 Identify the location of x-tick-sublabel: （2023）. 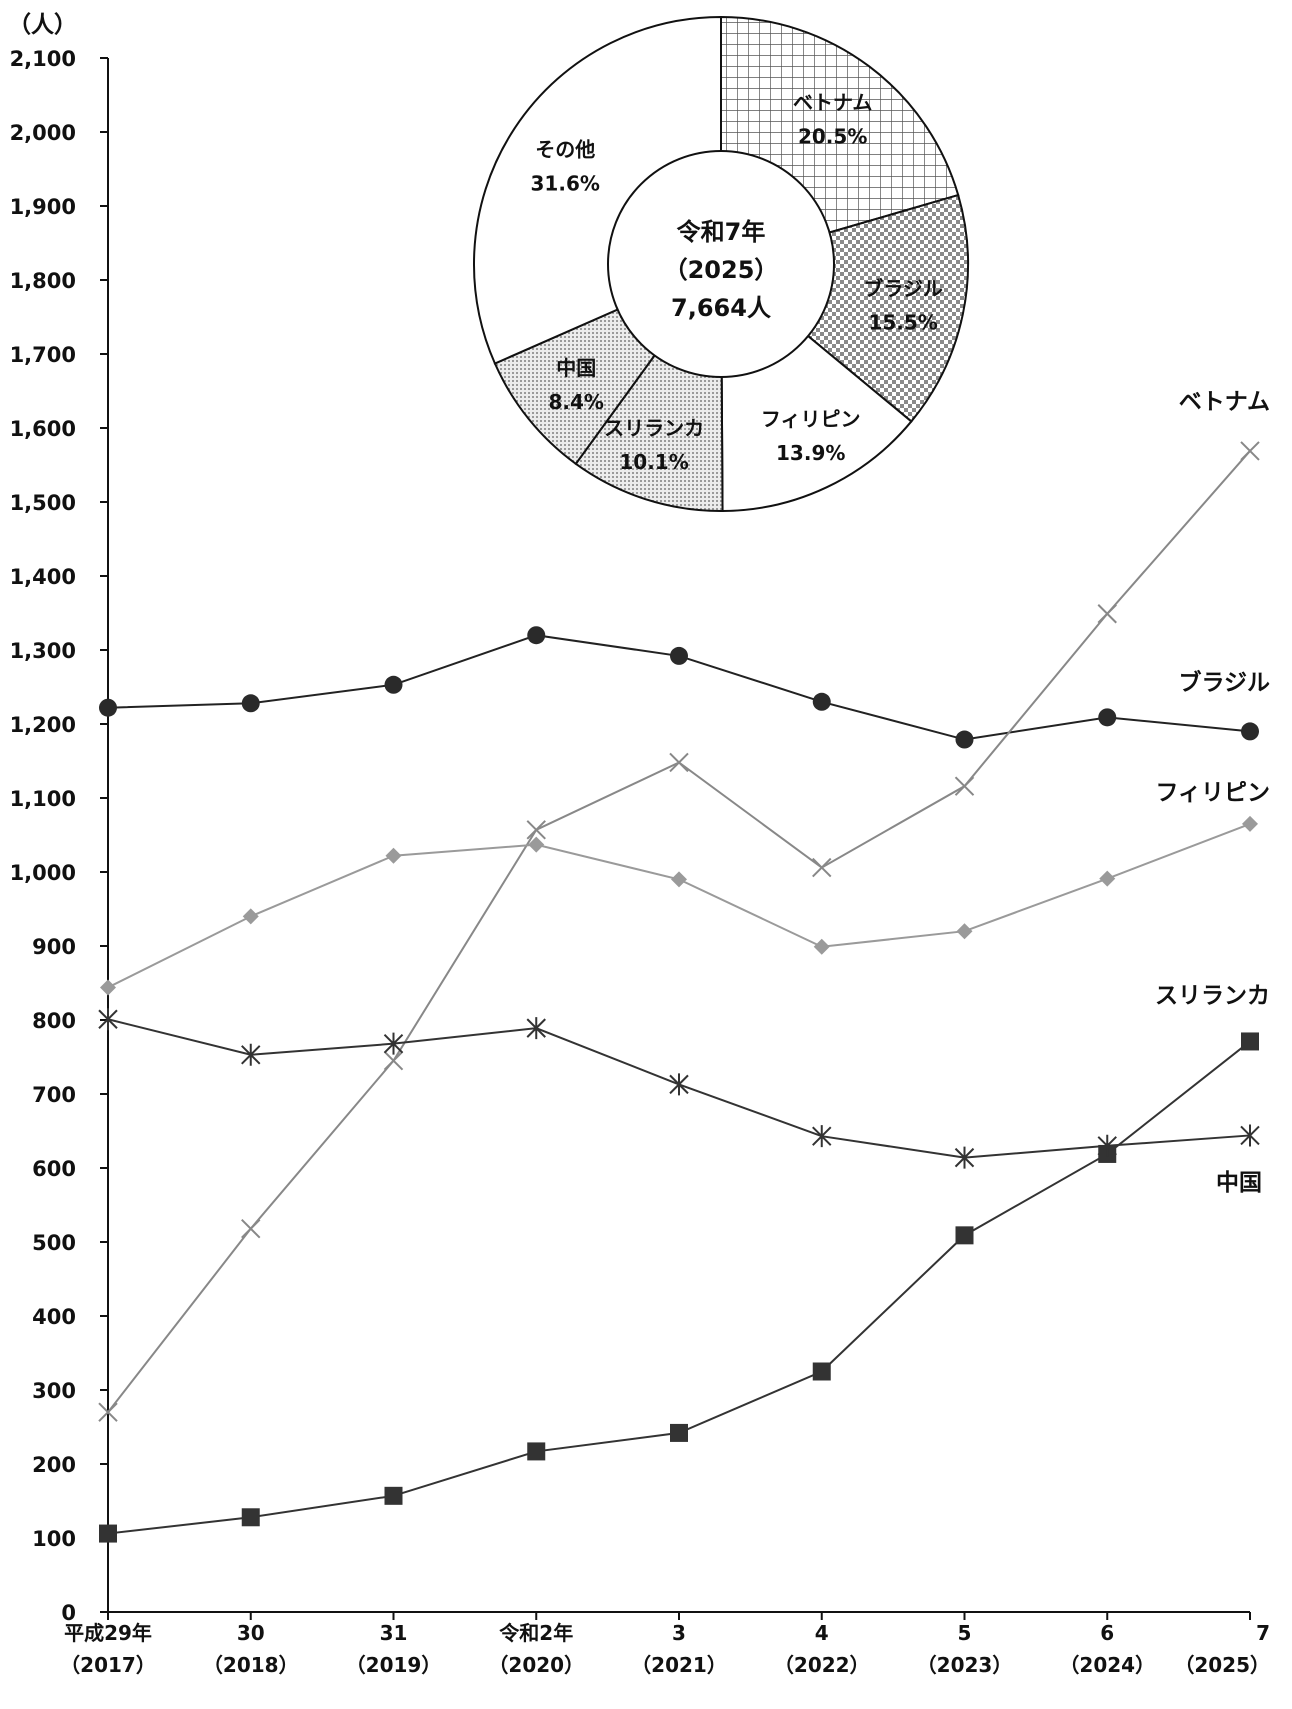
(965, 1665).